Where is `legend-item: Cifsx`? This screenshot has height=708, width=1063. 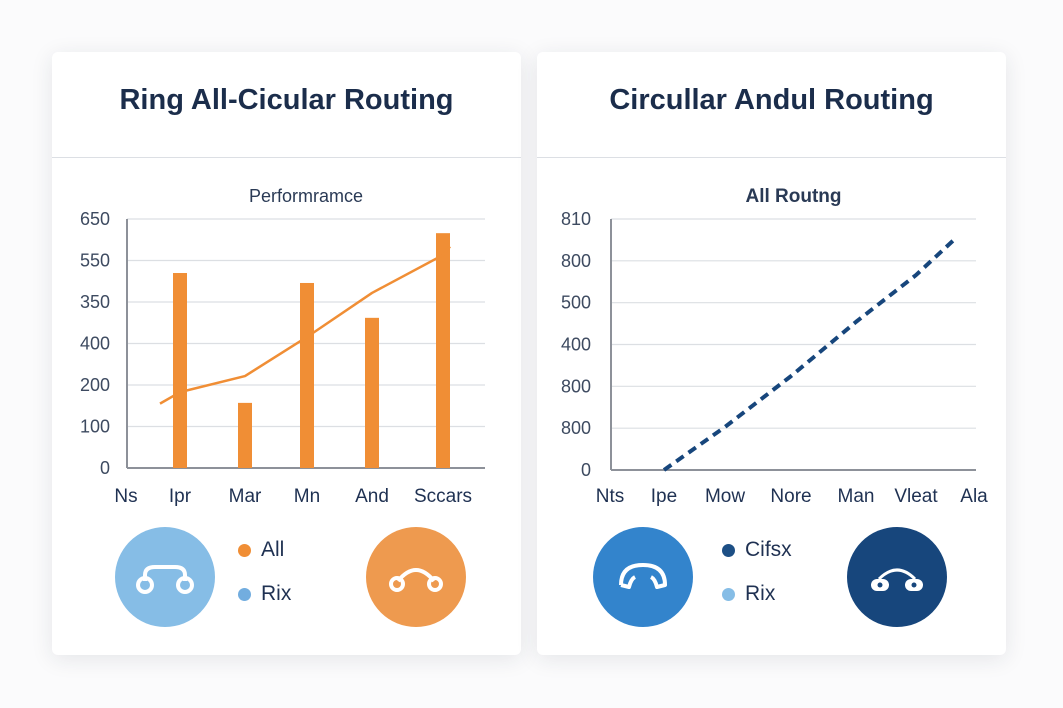 legend-item: Cifsx is located at coordinates (757, 550).